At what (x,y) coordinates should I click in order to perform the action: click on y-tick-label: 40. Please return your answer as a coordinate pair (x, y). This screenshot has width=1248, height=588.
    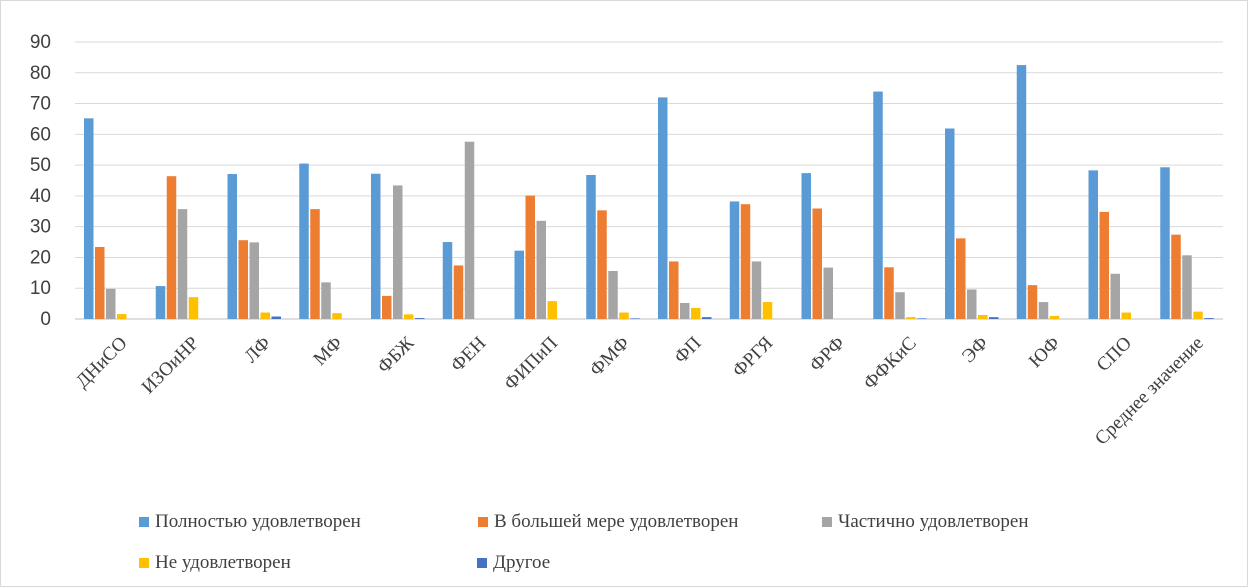
    Looking at the image, I should click on (40, 196).